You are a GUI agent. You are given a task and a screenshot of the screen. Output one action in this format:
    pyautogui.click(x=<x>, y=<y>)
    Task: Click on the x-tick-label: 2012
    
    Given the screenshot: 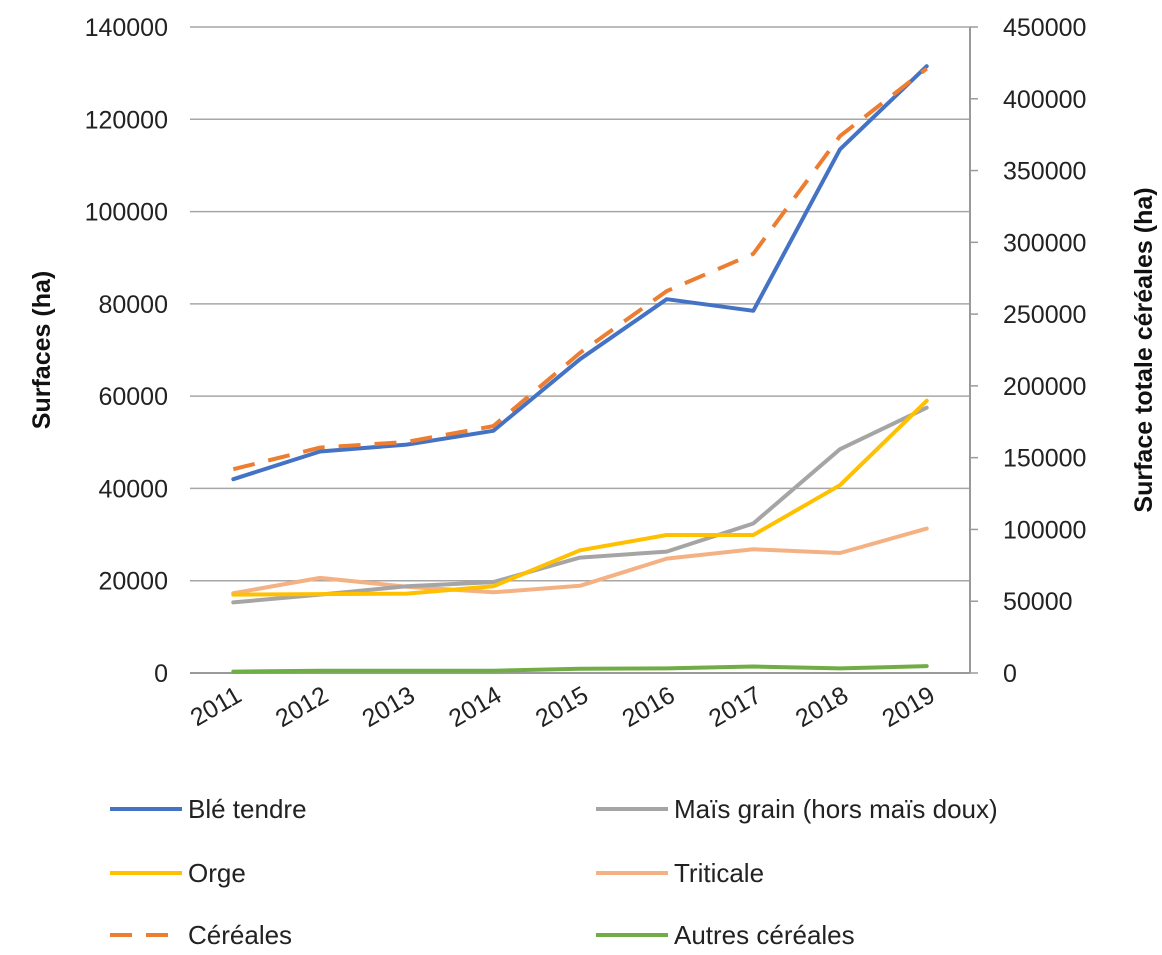 What is the action you would take?
    pyautogui.click(x=302, y=707)
    